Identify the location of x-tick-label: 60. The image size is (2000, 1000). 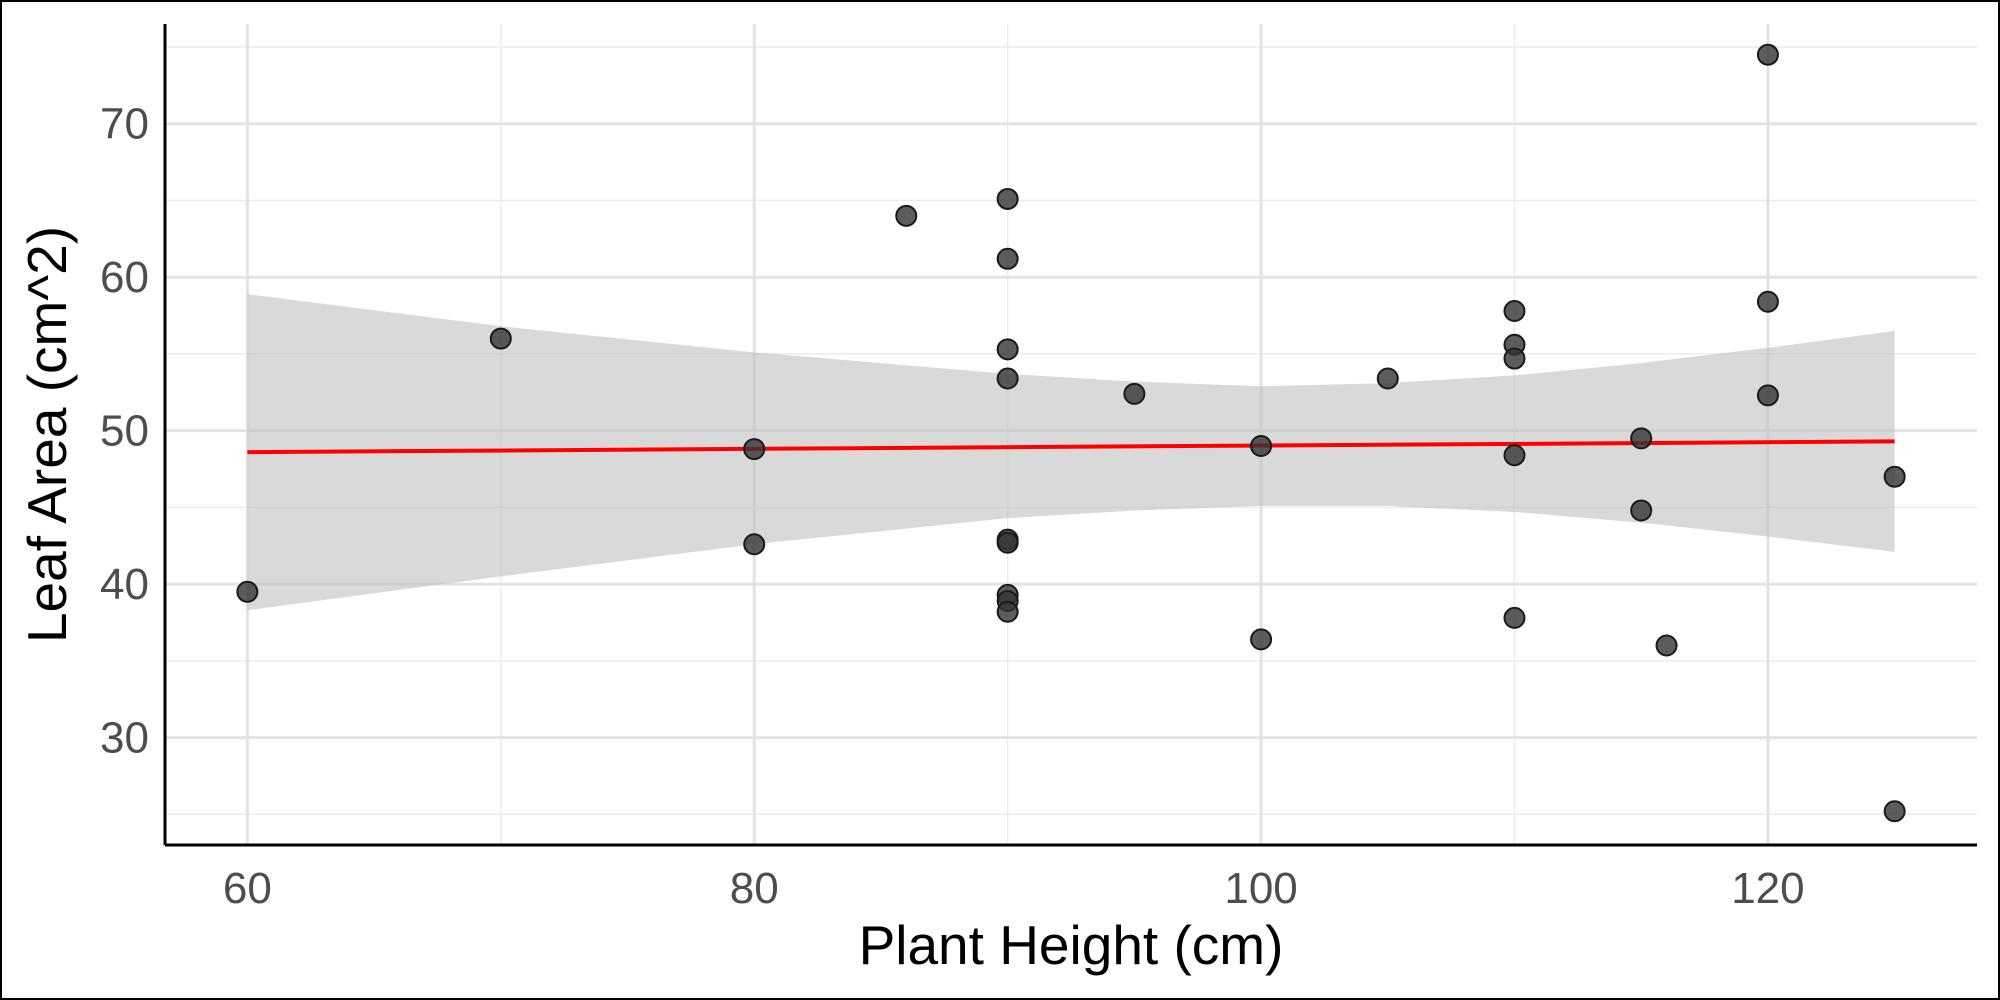
(247, 888).